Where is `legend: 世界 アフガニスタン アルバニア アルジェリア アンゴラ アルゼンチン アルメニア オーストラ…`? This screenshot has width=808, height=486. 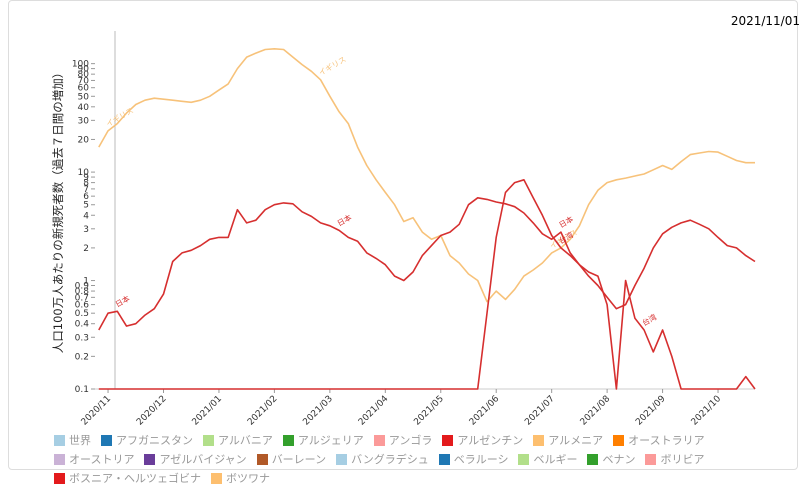 legend: 世界 アフガニスタン アルバニア アルジェリア アンゴラ アルゼンチン アルメニア オーストラ… is located at coordinates (404, 459).